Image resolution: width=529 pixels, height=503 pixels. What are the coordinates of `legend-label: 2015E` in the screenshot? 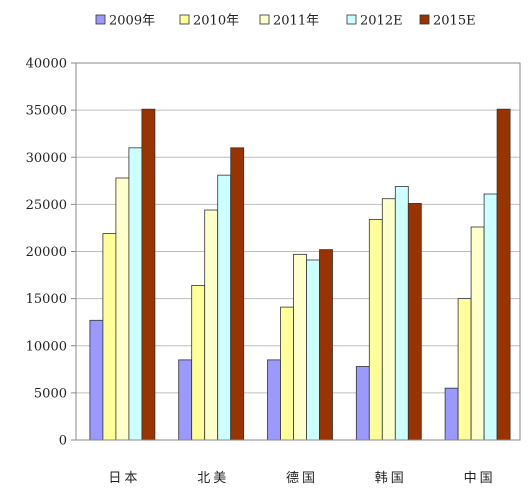 It's located at (454, 21).